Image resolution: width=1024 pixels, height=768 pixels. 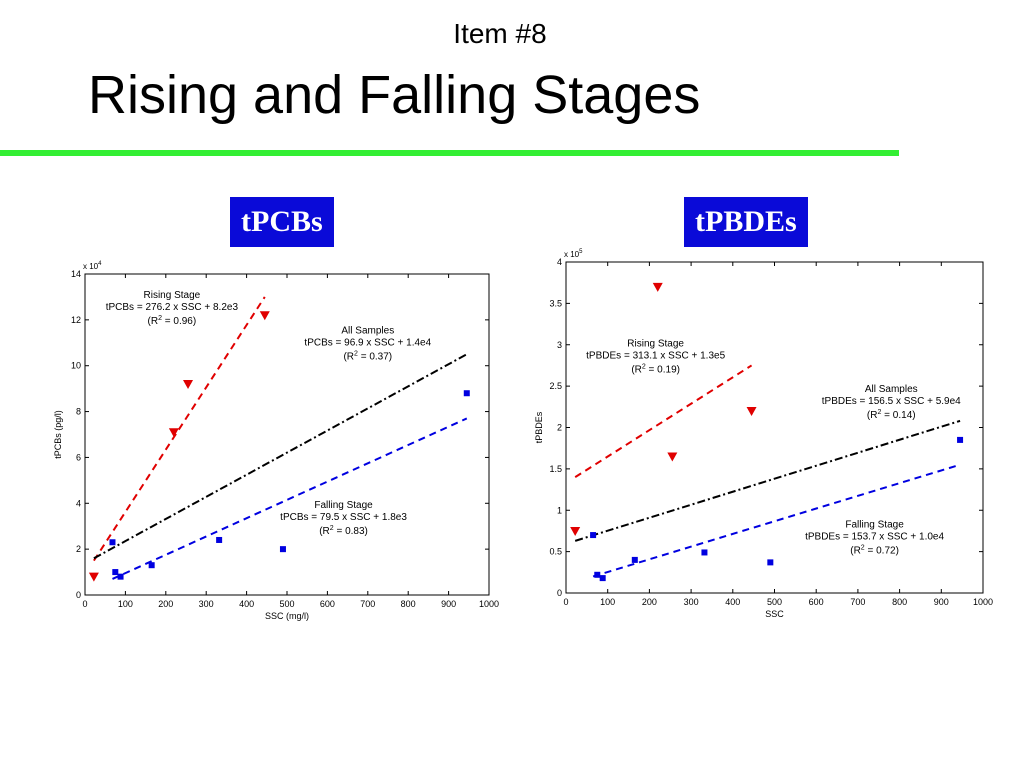 What do you see at coordinates (76, 320) in the screenshot?
I see `y-tick-label: 12` at bounding box center [76, 320].